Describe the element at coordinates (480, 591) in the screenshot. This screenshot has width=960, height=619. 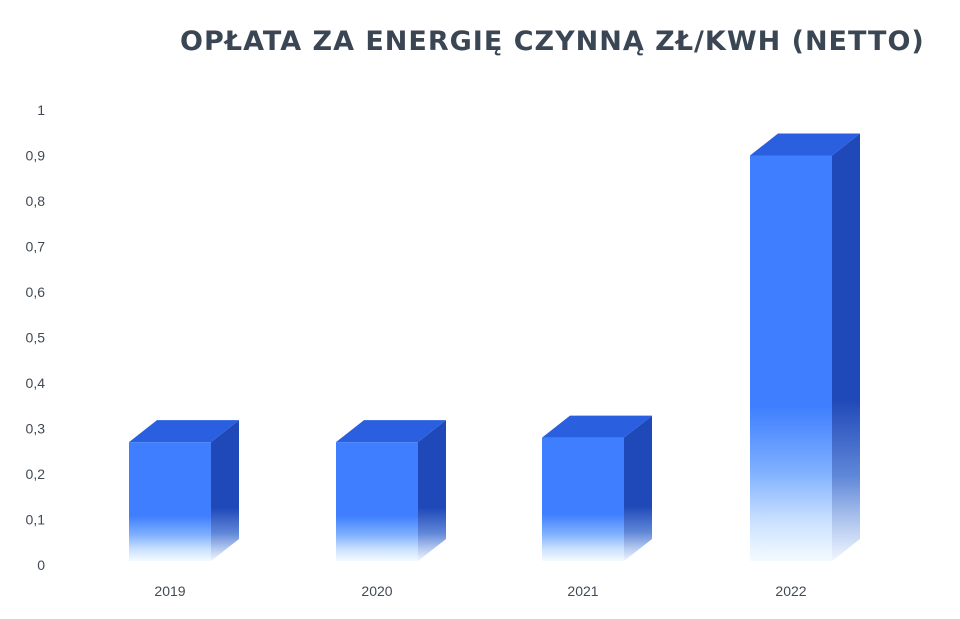
I see `x-axis-tick-labels: 2019 2020 2021 2022` at that location.